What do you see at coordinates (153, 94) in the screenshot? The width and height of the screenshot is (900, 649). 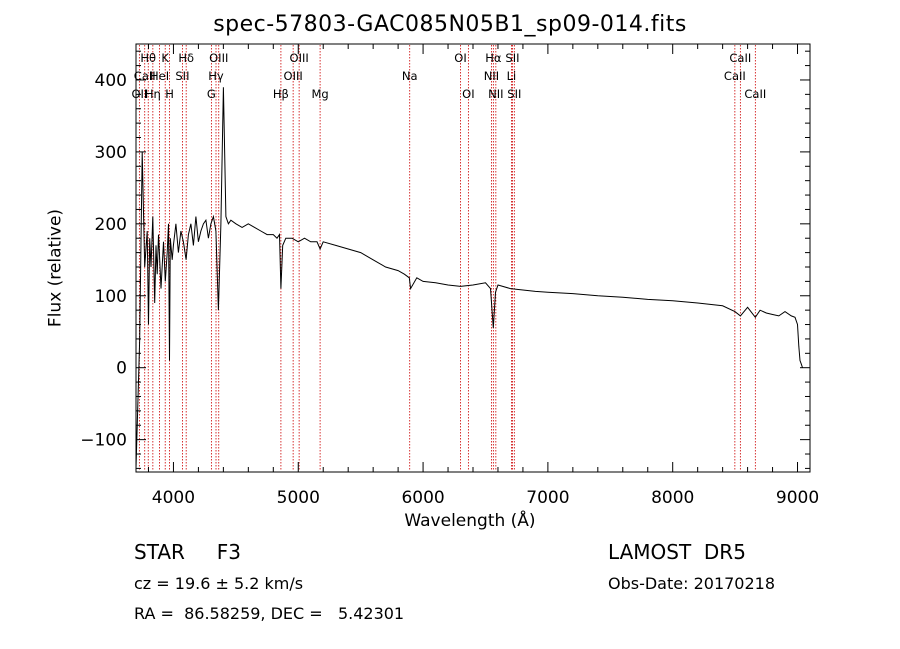 I see `line-label: Hη` at bounding box center [153, 94].